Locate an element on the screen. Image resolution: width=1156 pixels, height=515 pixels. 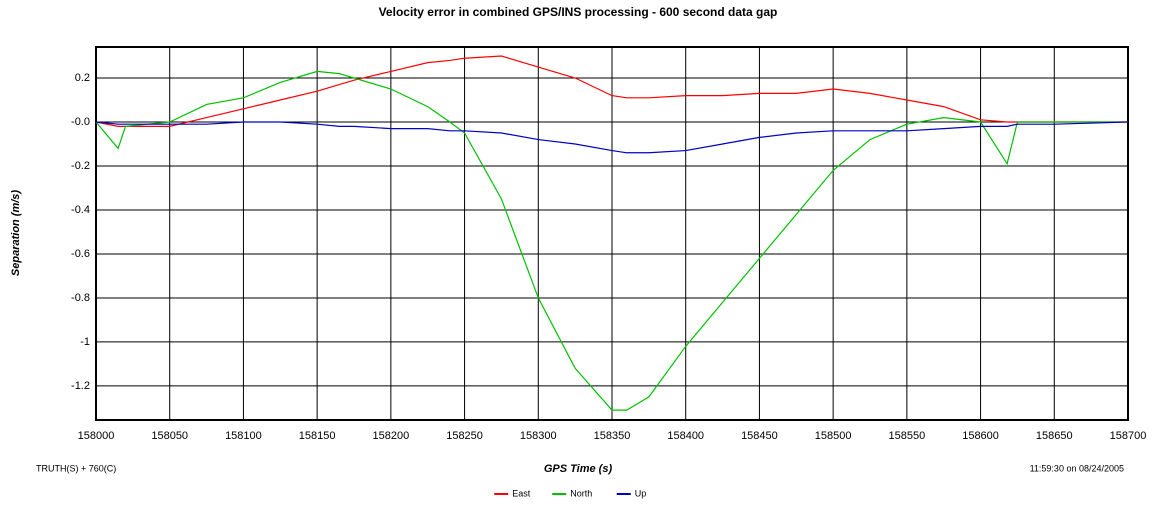
y-tick-label: -0.2 is located at coordinates (80, 166).